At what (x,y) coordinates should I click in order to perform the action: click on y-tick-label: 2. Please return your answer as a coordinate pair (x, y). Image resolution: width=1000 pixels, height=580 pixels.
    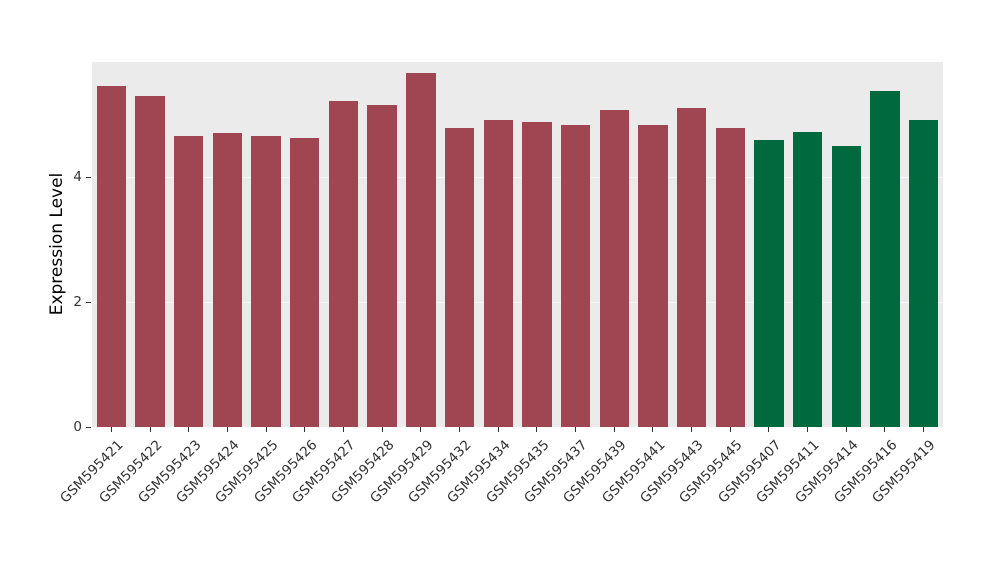
    Looking at the image, I should click on (77, 302).